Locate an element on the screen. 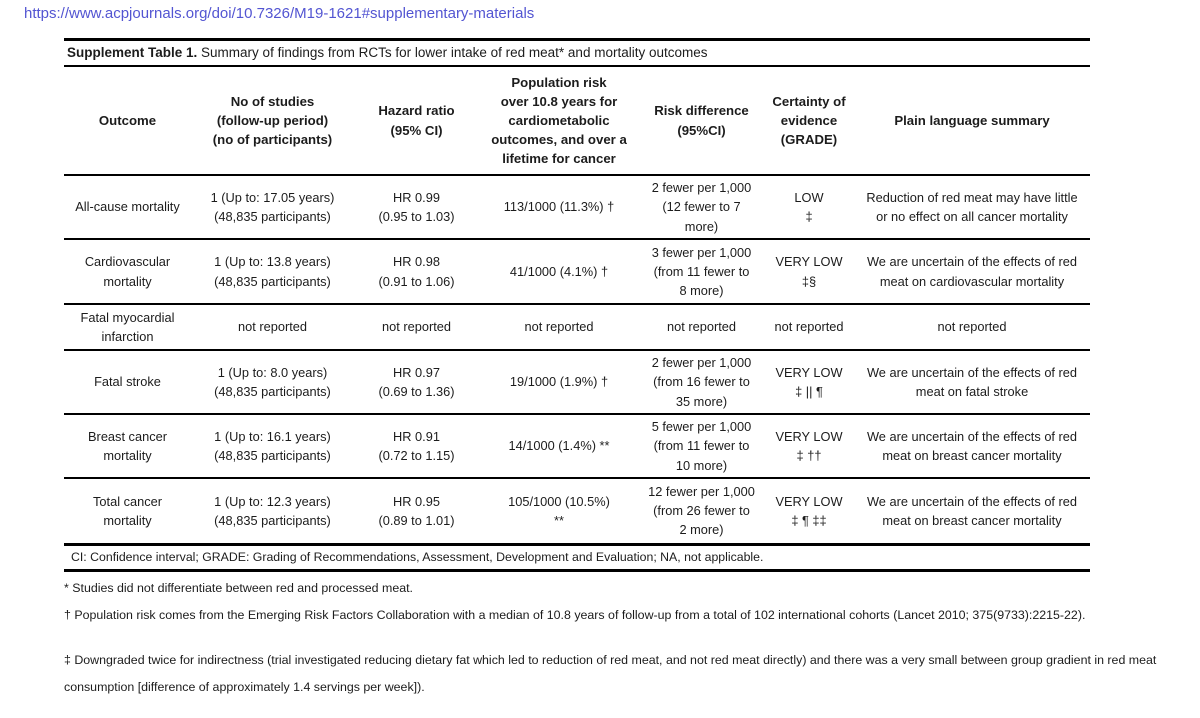 The width and height of the screenshot is (1200, 718). cell-outcome: Breast cancer mortality is located at coordinates (127, 446).